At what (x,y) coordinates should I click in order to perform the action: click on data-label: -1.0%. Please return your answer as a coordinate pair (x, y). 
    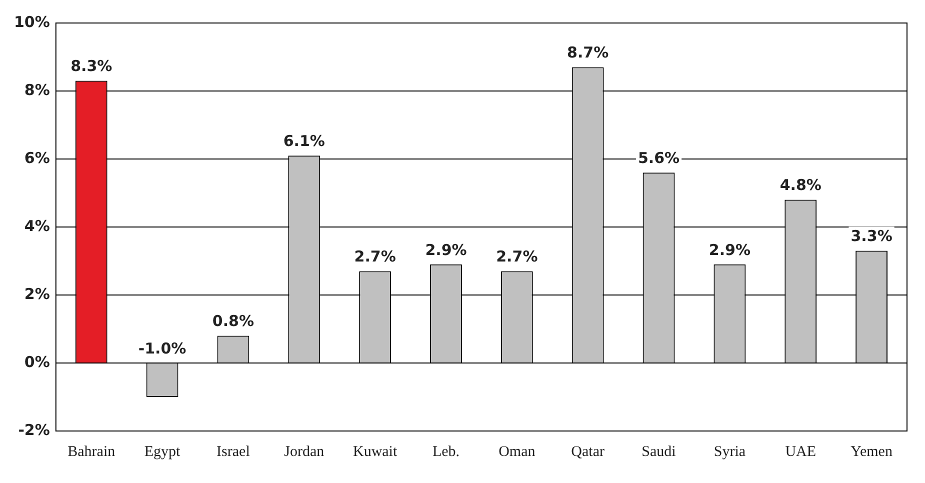
    Looking at the image, I should click on (162, 348).